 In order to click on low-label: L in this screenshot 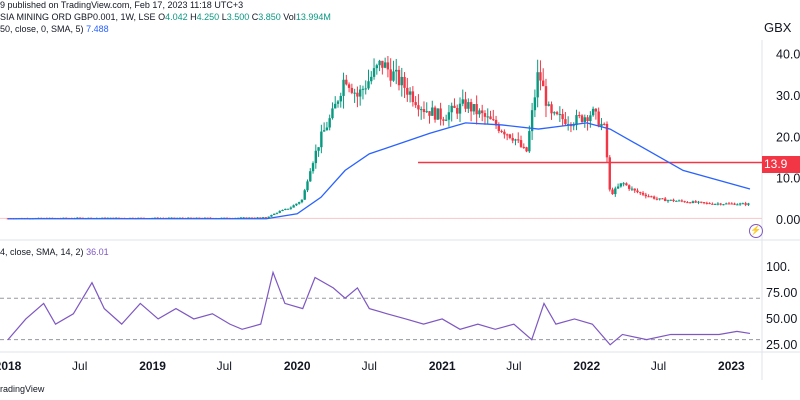, I will do `click(224, 17)`.